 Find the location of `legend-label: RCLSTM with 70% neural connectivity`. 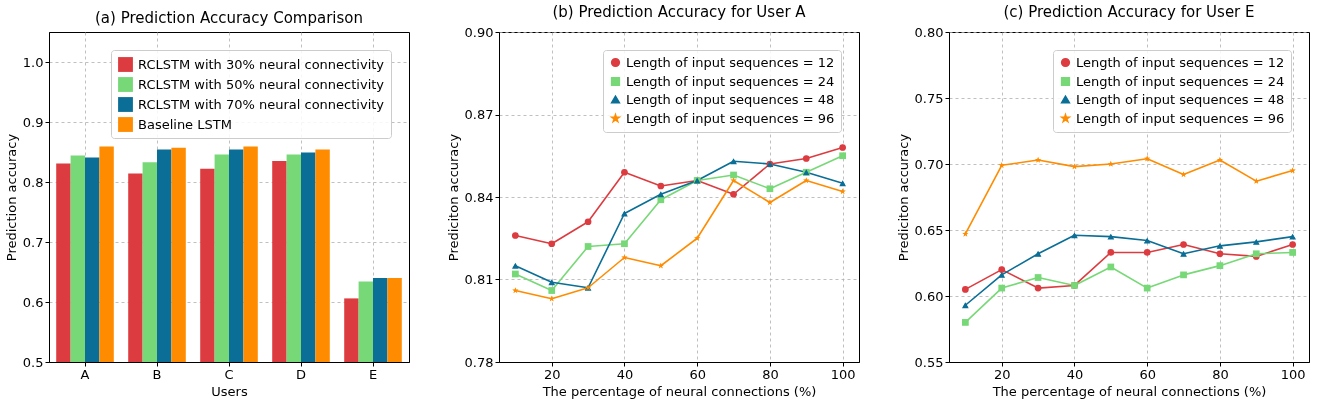

legend-label: RCLSTM with 70% neural connectivity is located at coordinates (261, 104).